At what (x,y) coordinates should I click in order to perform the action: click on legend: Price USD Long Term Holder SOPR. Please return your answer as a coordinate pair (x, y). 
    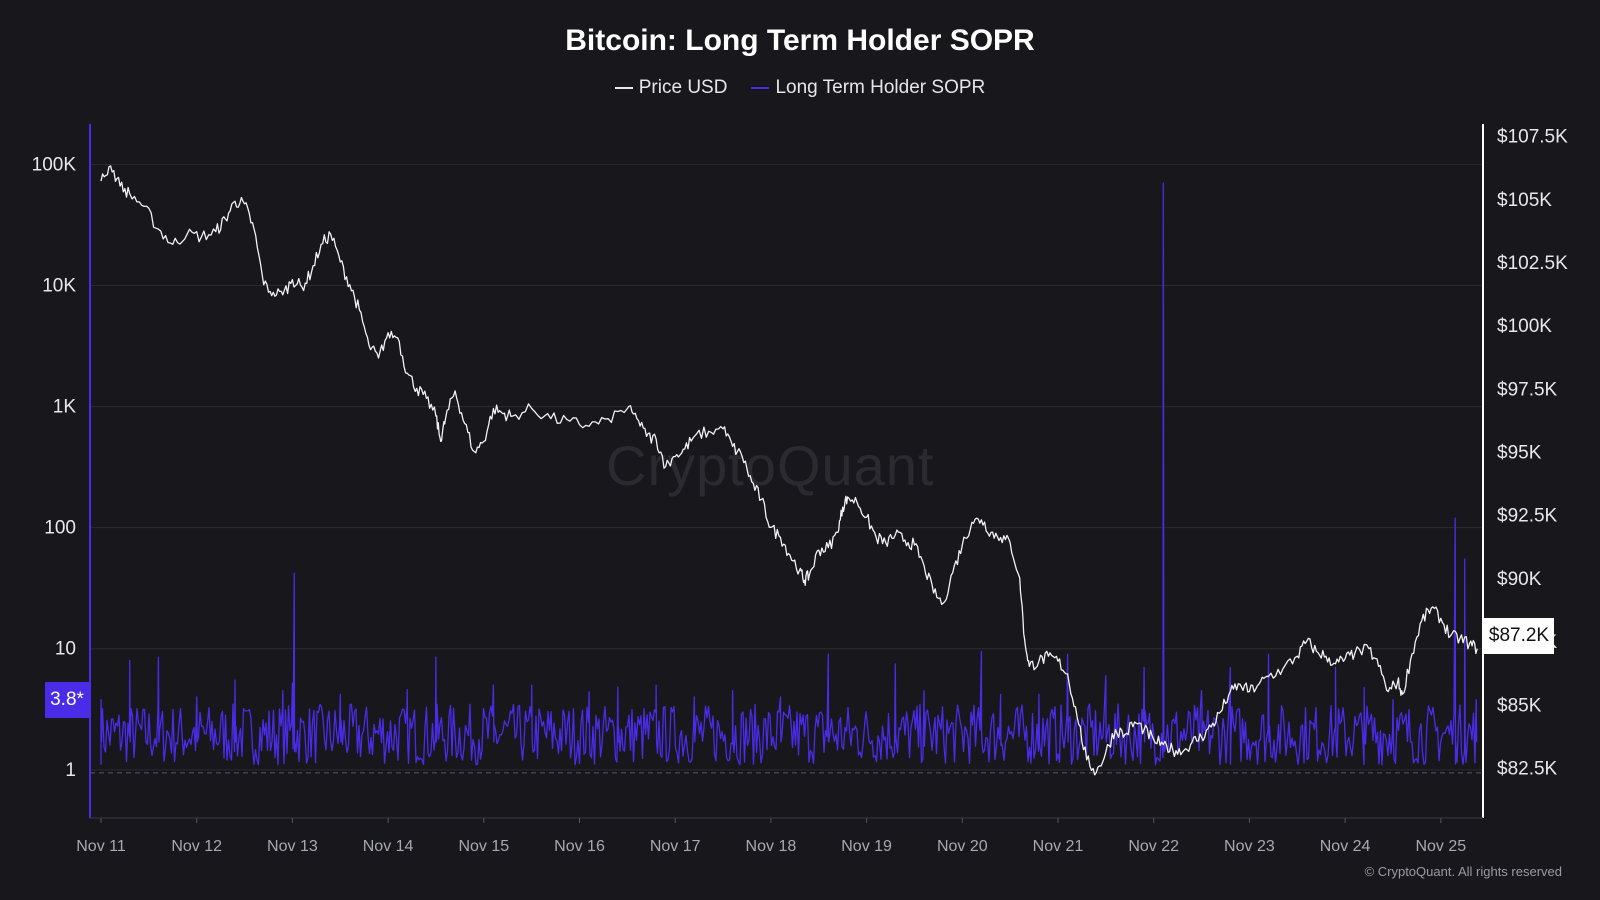
    Looking at the image, I should click on (800, 88).